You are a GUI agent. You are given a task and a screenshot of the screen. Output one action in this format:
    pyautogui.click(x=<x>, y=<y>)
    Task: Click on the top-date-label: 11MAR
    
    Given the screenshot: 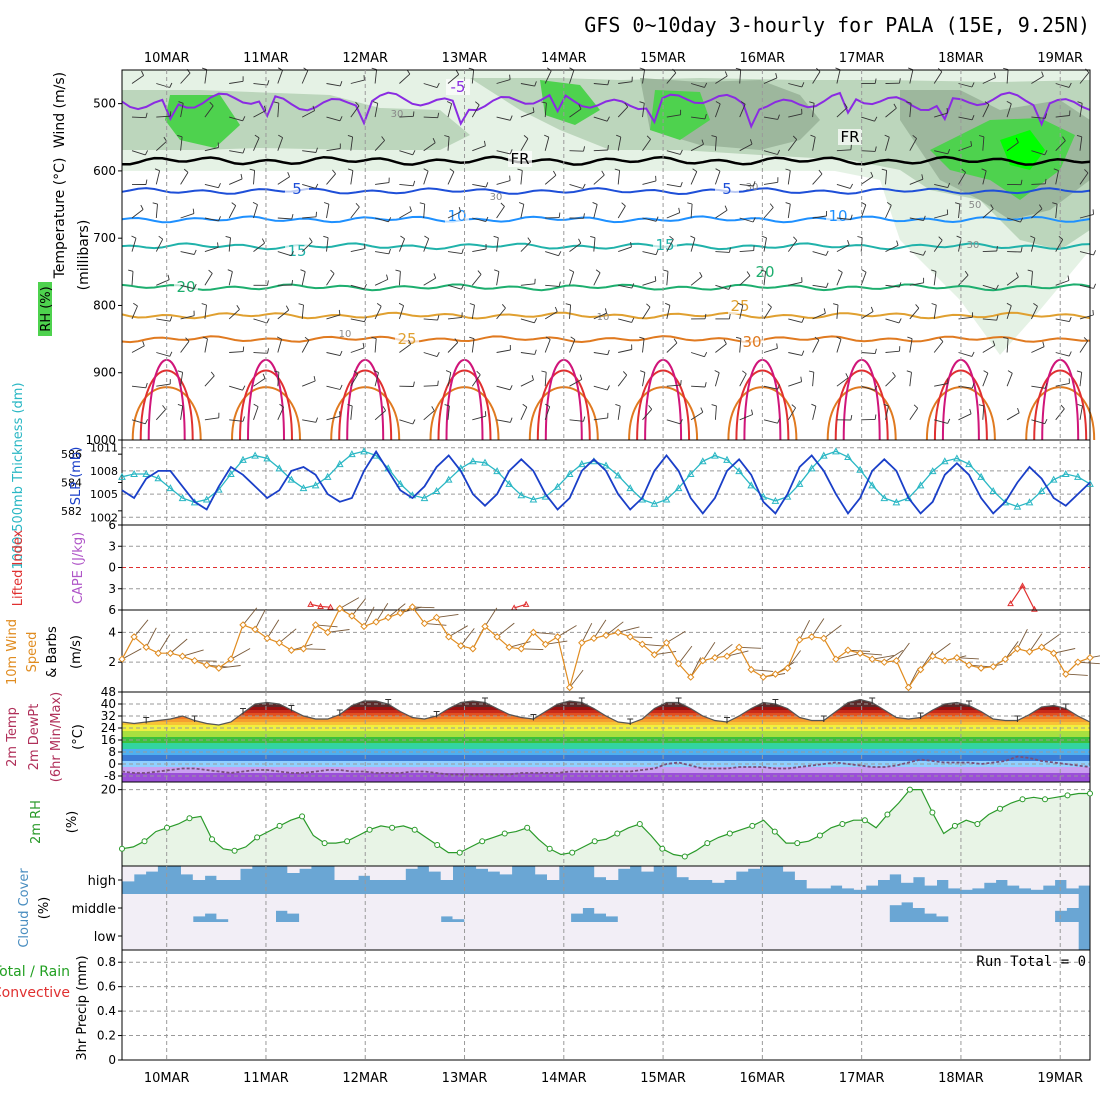 What is the action you would take?
    pyautogui.click(x=266, y=58)
    